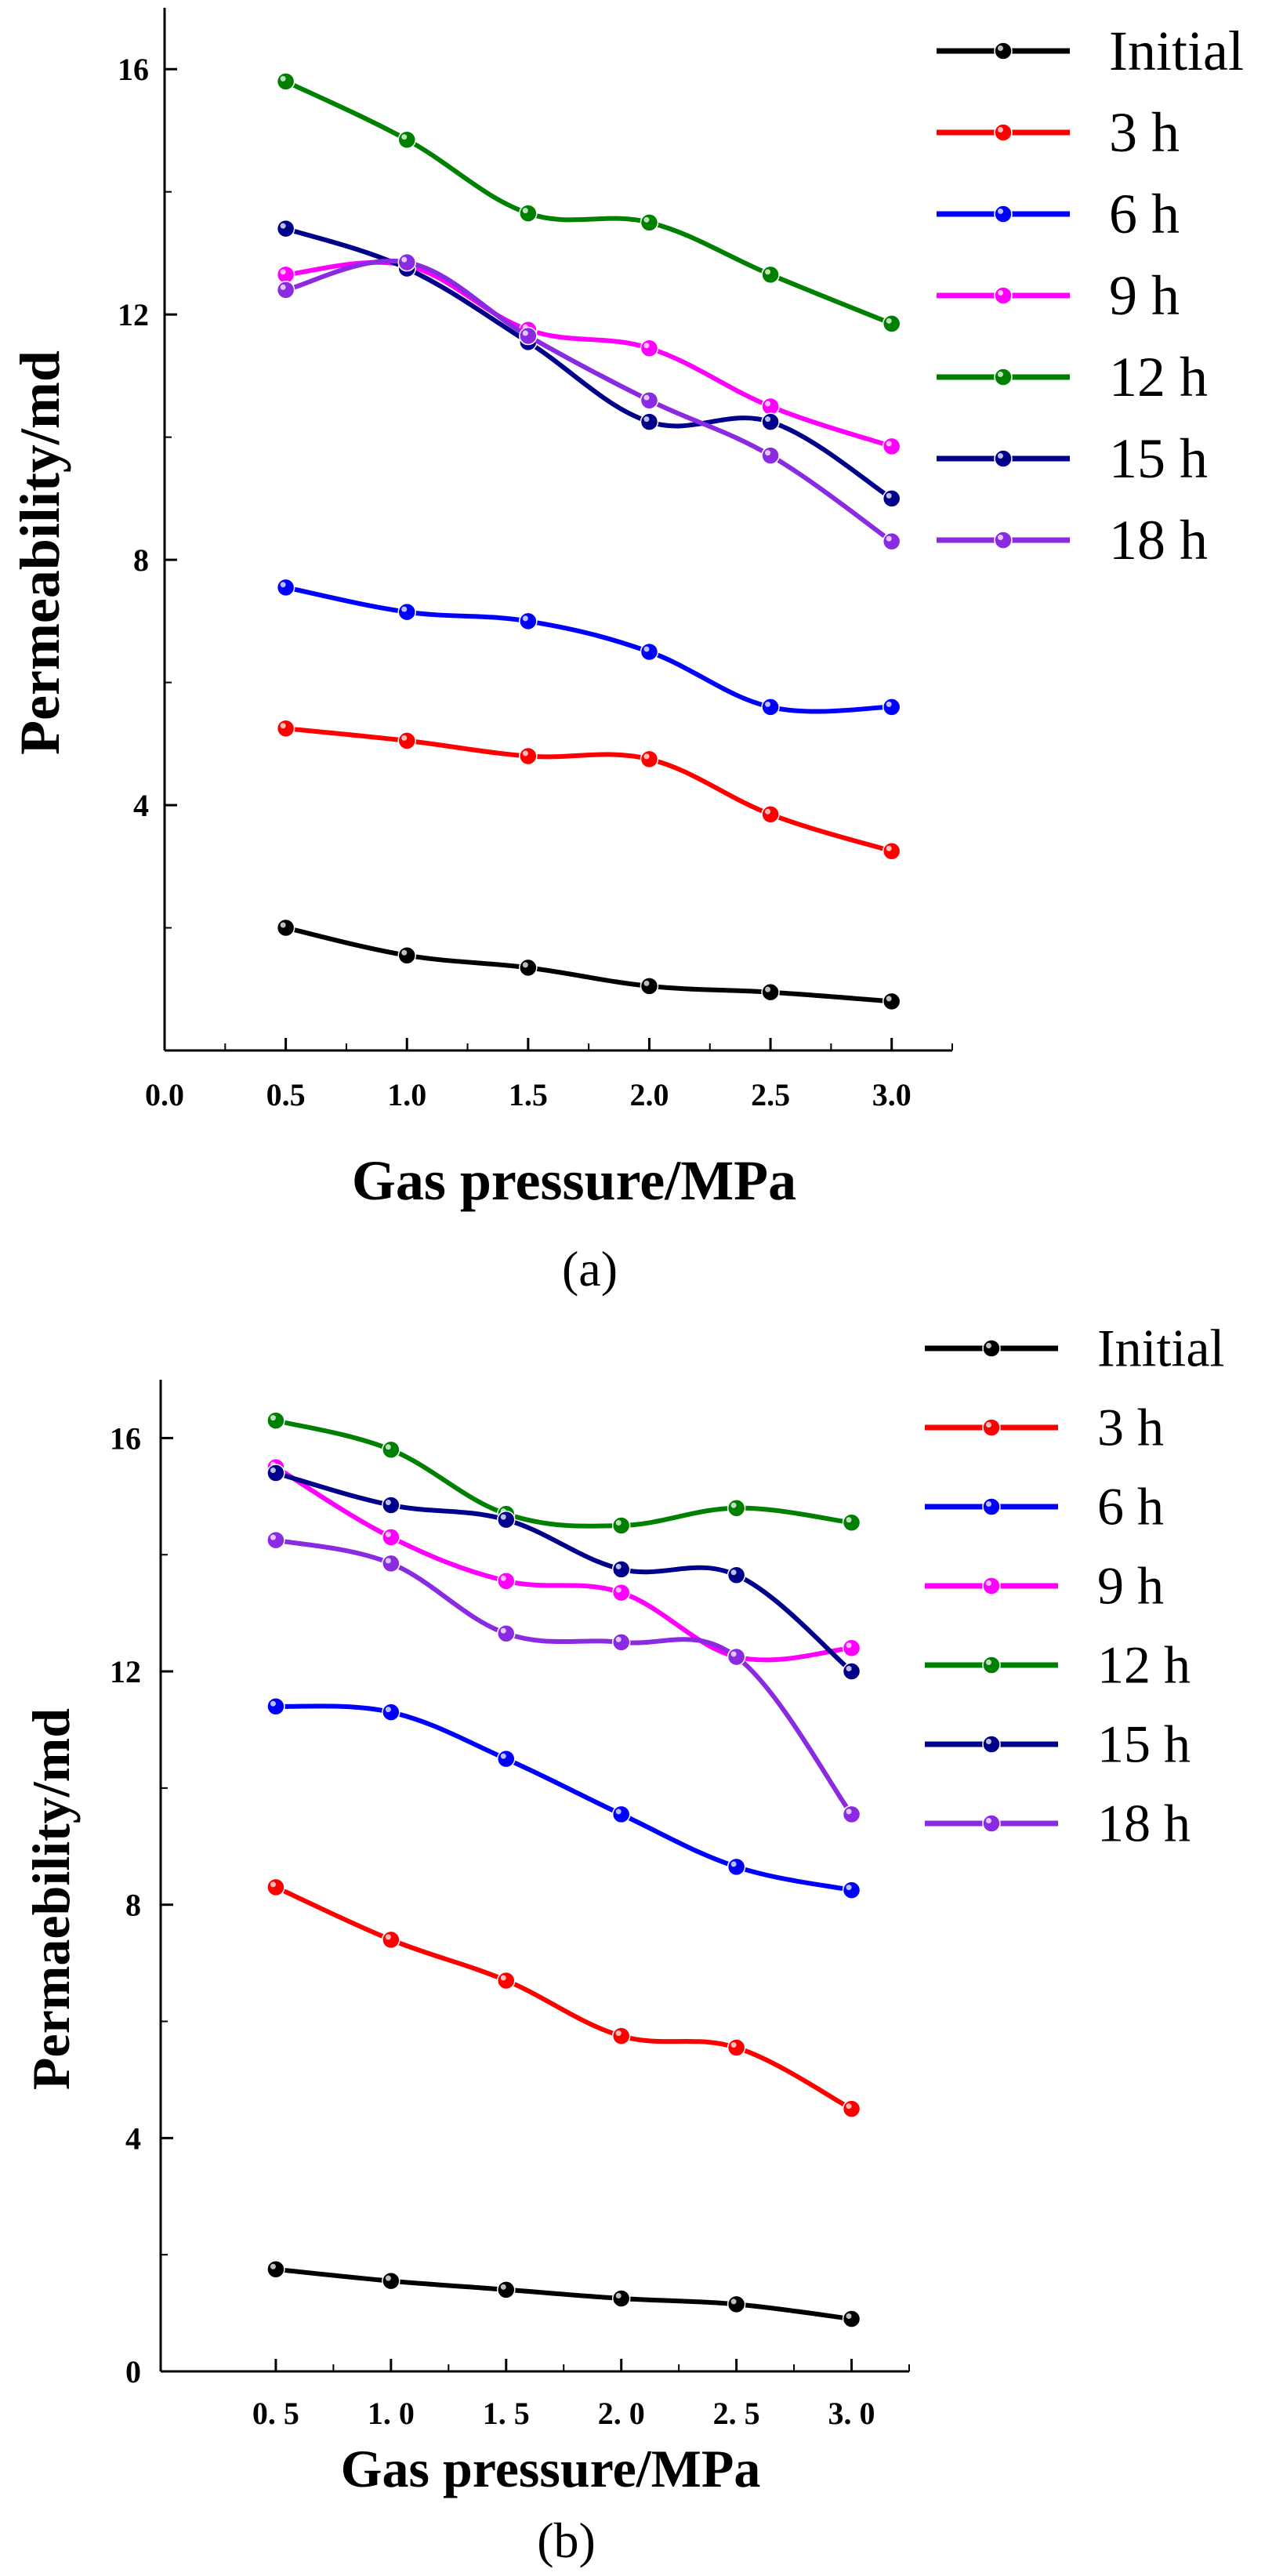 The width and height of the screenshot is (1283, 2576). I want to click on x-tick-label: 3. 0, so click(852, 2413).